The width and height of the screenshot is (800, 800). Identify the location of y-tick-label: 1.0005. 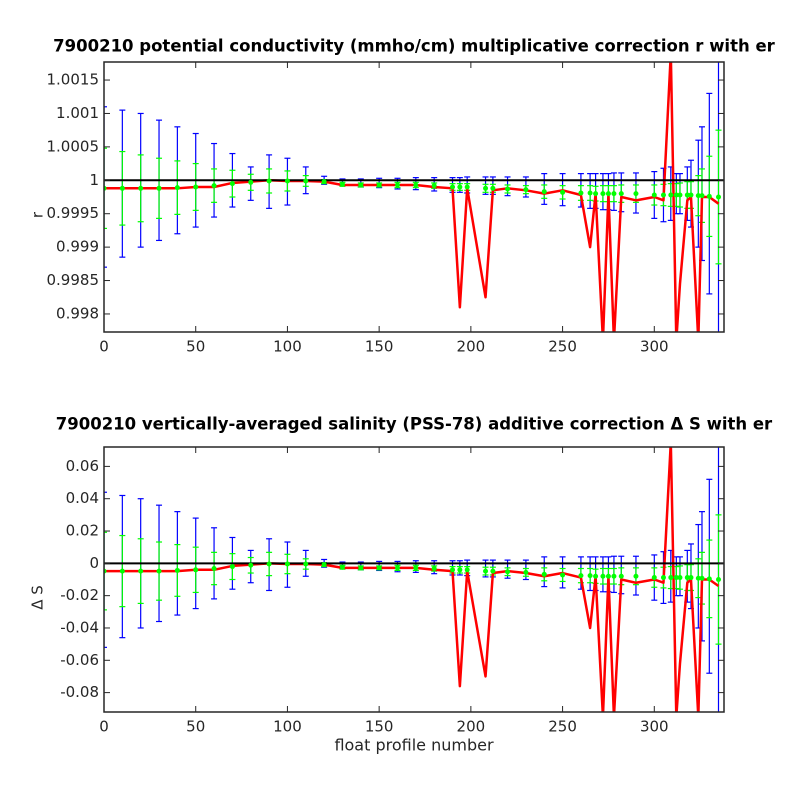
(73, 146).